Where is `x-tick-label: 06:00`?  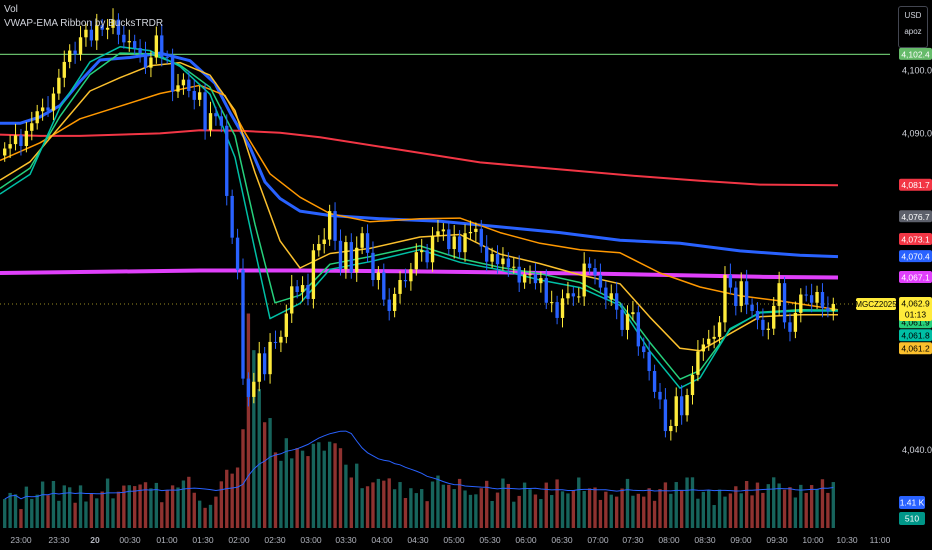
x-tick-label: 06:00 is located at coordinates (526, 540).